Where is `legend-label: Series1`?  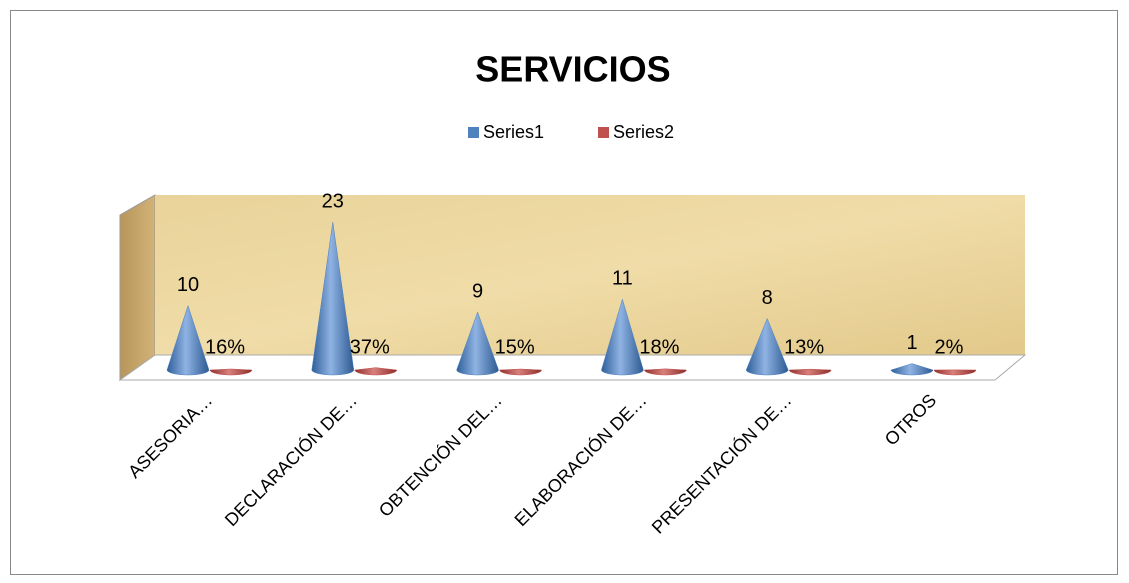
legend-label: Series1 is located at coordinates (513, 132).